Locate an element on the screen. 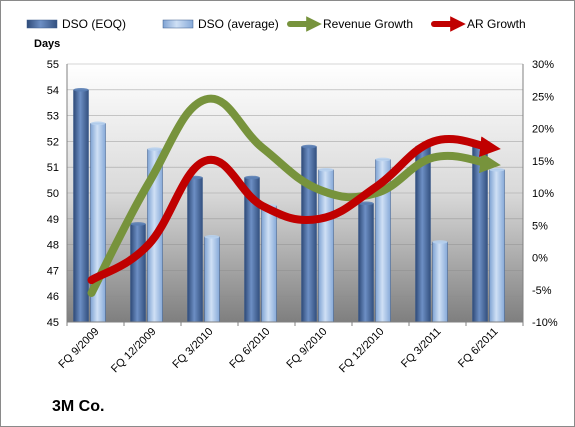 This screenshot has width=575, height=427. legend-label: DSO (average) is located at coordinates (238, 24).